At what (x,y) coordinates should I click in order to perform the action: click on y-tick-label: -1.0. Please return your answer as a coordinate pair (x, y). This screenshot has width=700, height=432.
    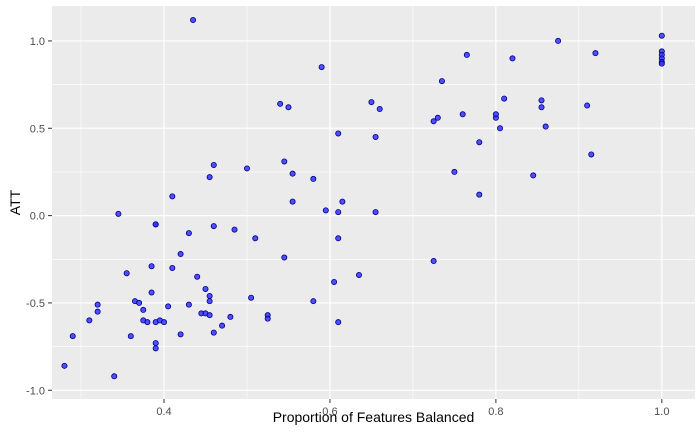
    Looking at the image, I should click on (35, 391).